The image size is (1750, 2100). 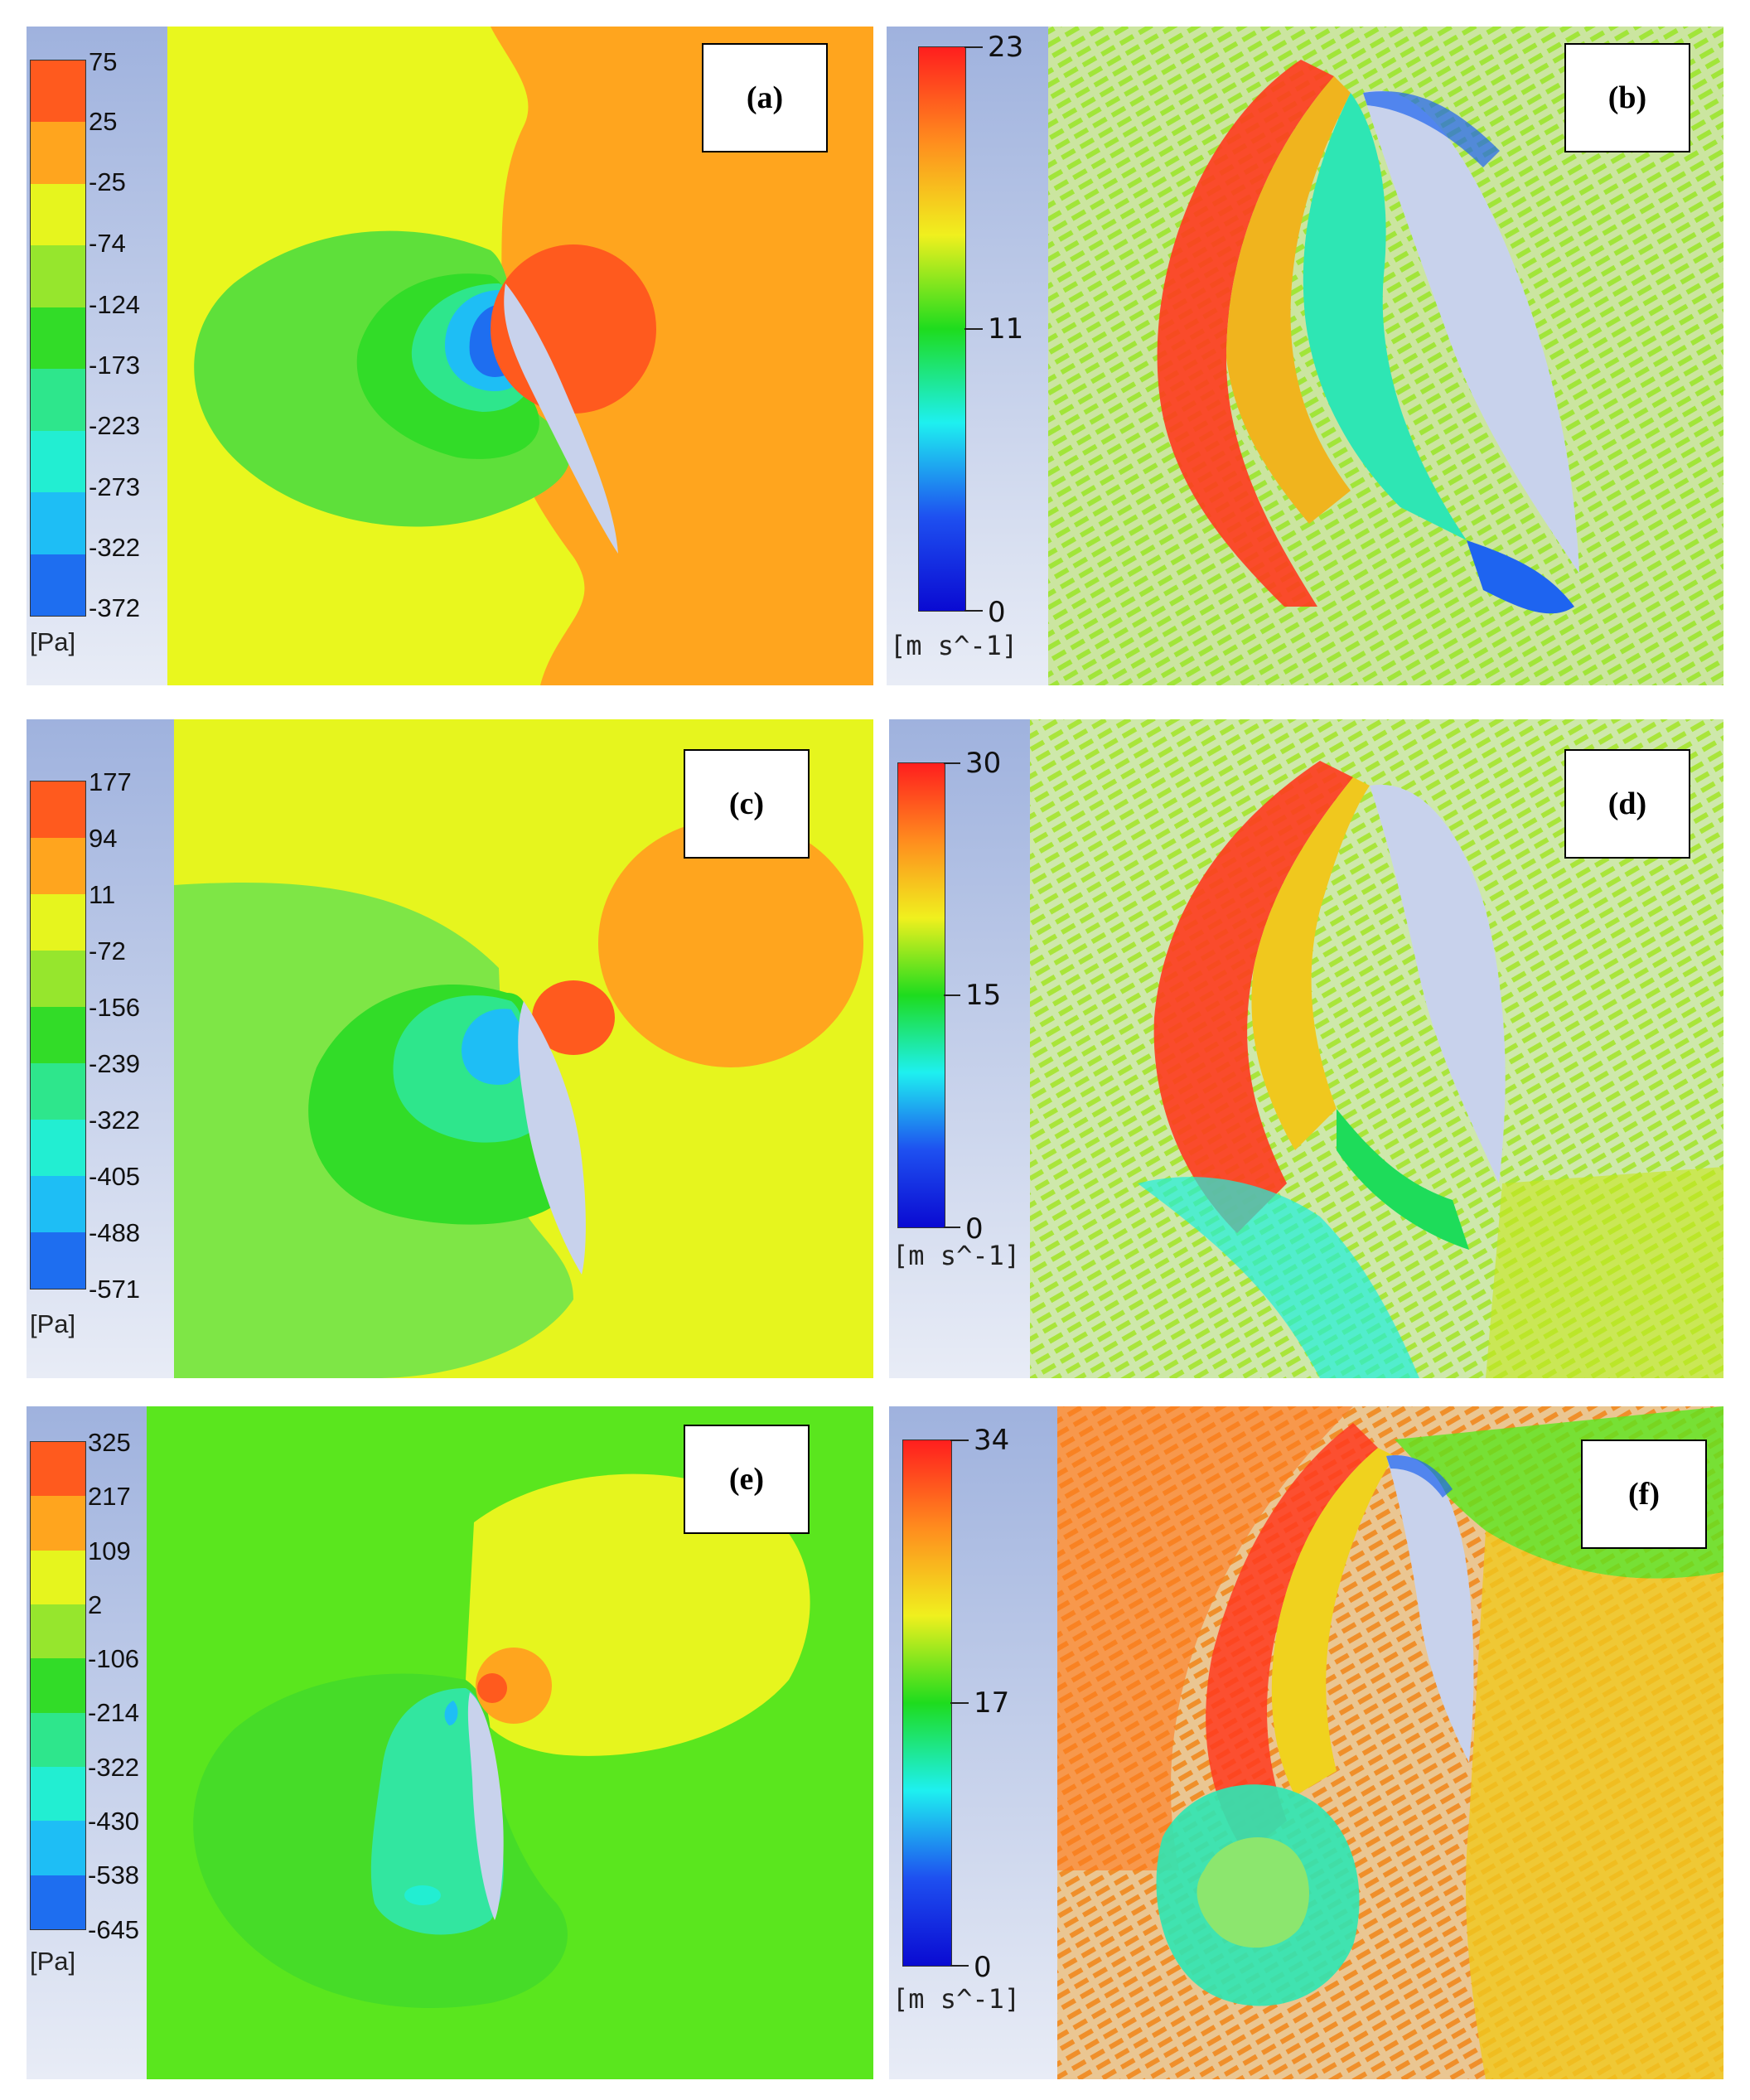 What do you see at coordinates (109, 1497) in the screenshot?
I see `colorbar-tick: 217` at bounding box center [109, 1497].